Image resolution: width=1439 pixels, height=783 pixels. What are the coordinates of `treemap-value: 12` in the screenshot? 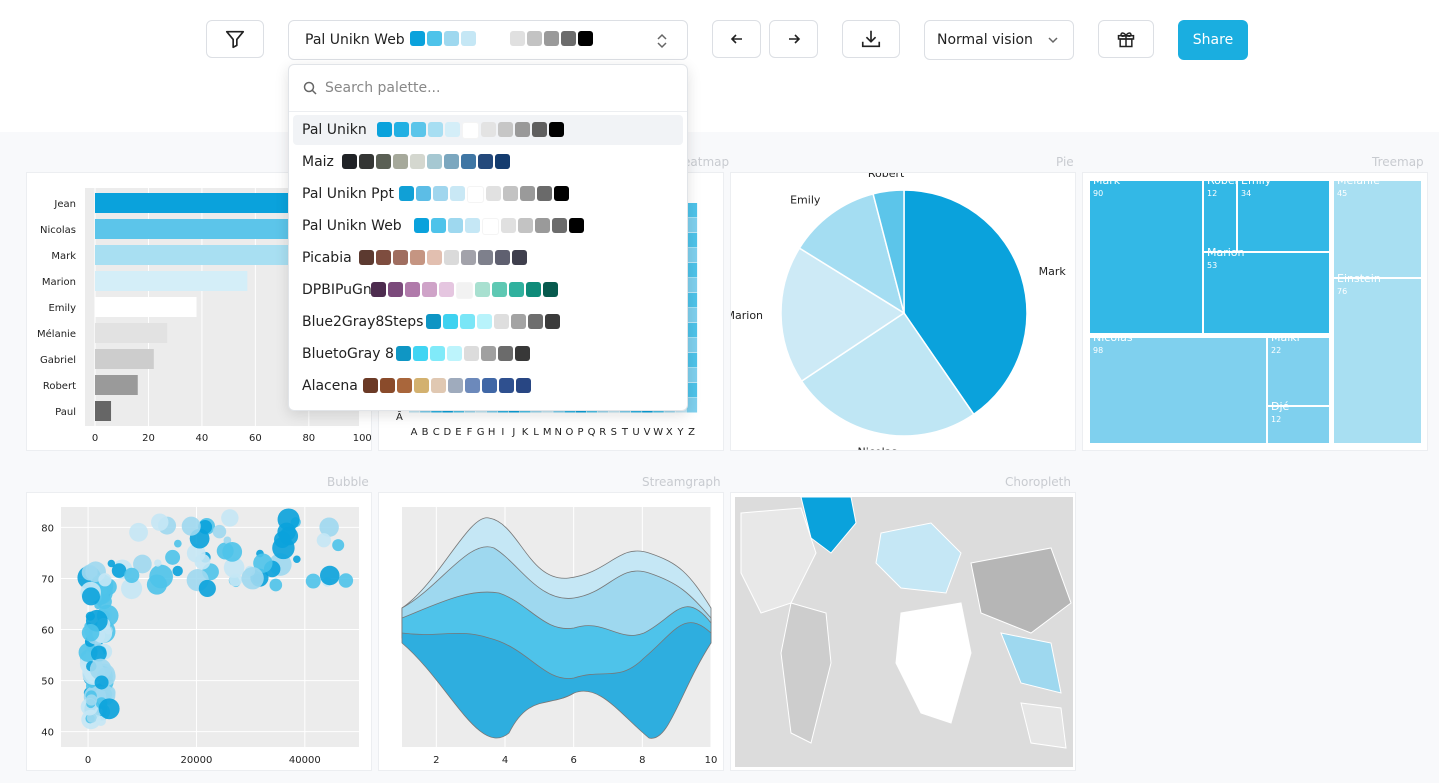 It's located at (1276, 419).